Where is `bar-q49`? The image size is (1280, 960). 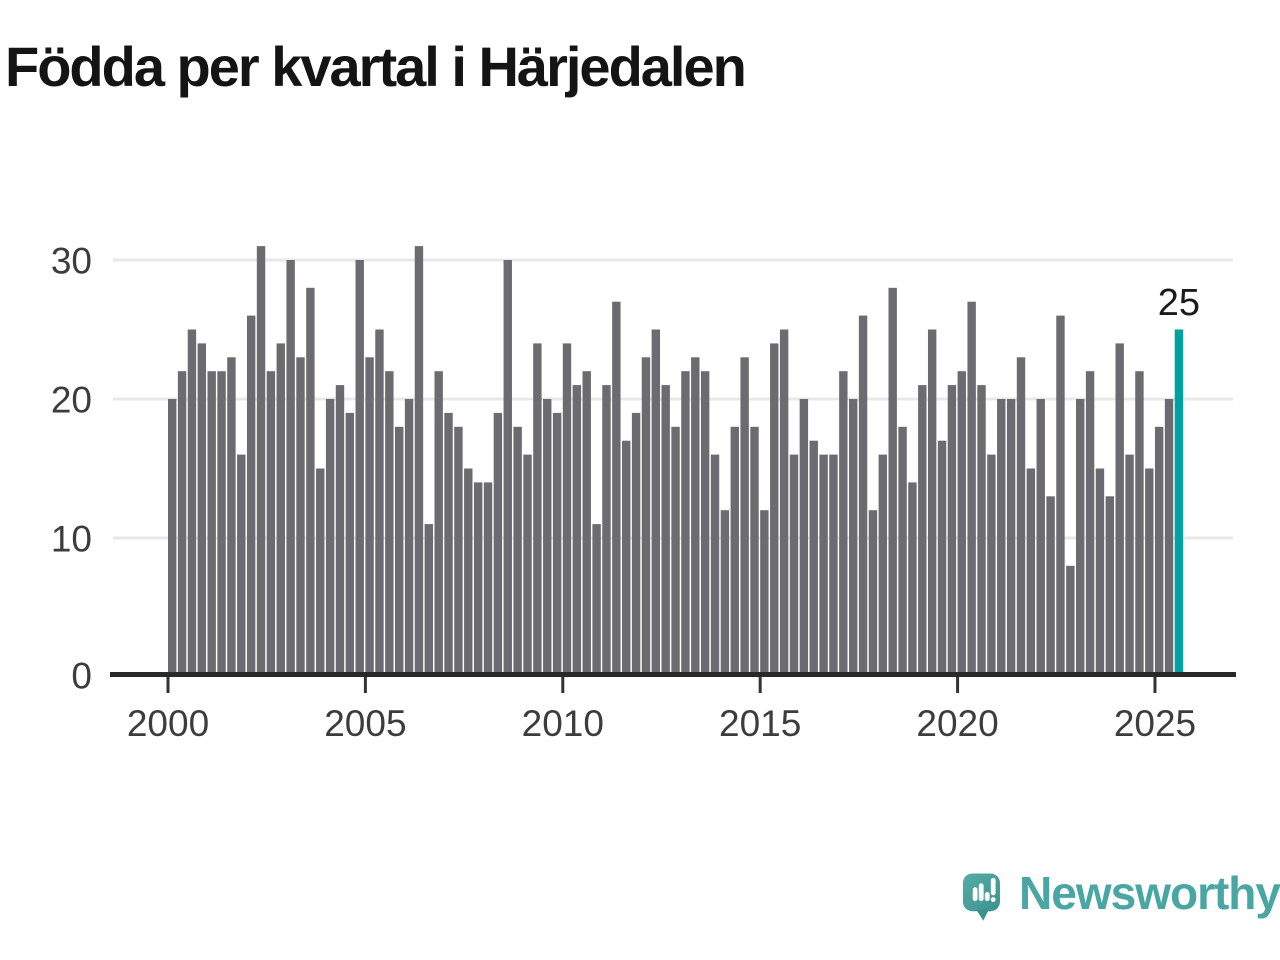
bar-q49 is located at coordinates (656, 503).